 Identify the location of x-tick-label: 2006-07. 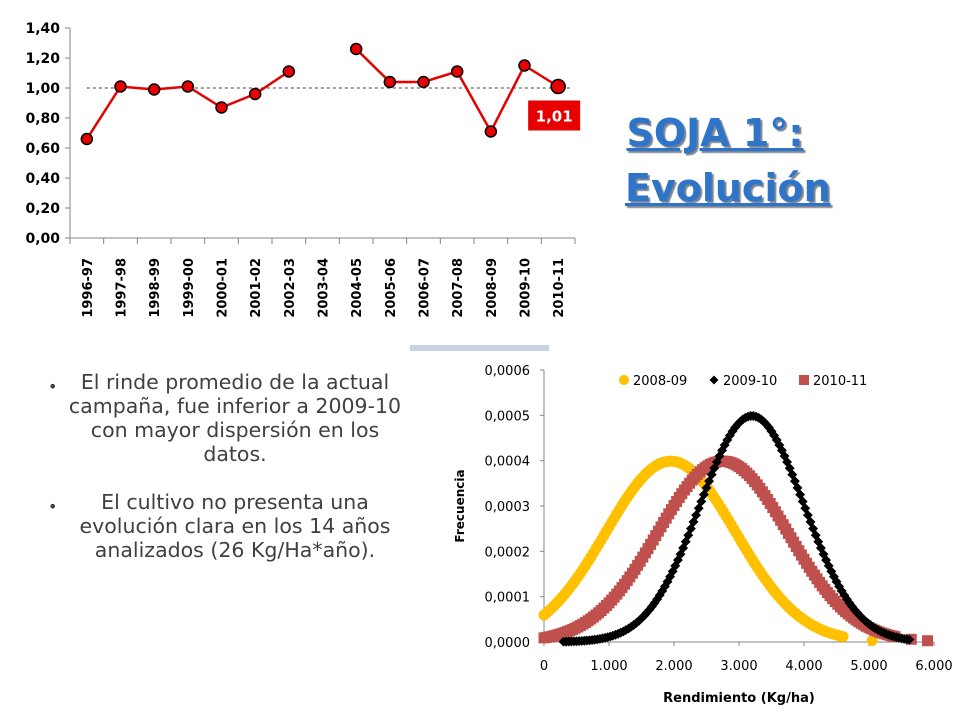
(425, 288).